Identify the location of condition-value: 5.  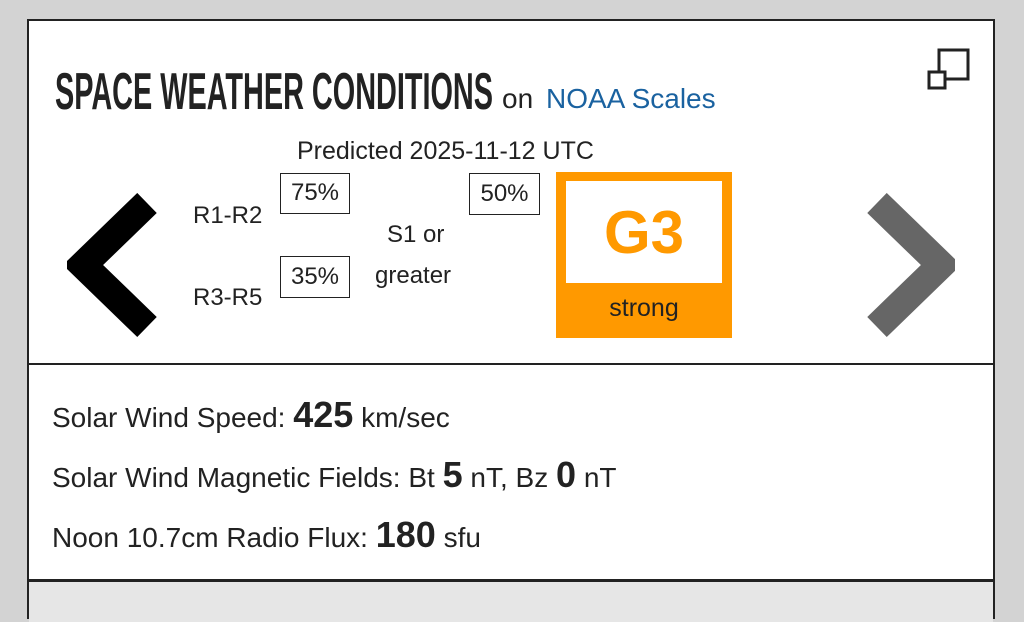
(452, 474).